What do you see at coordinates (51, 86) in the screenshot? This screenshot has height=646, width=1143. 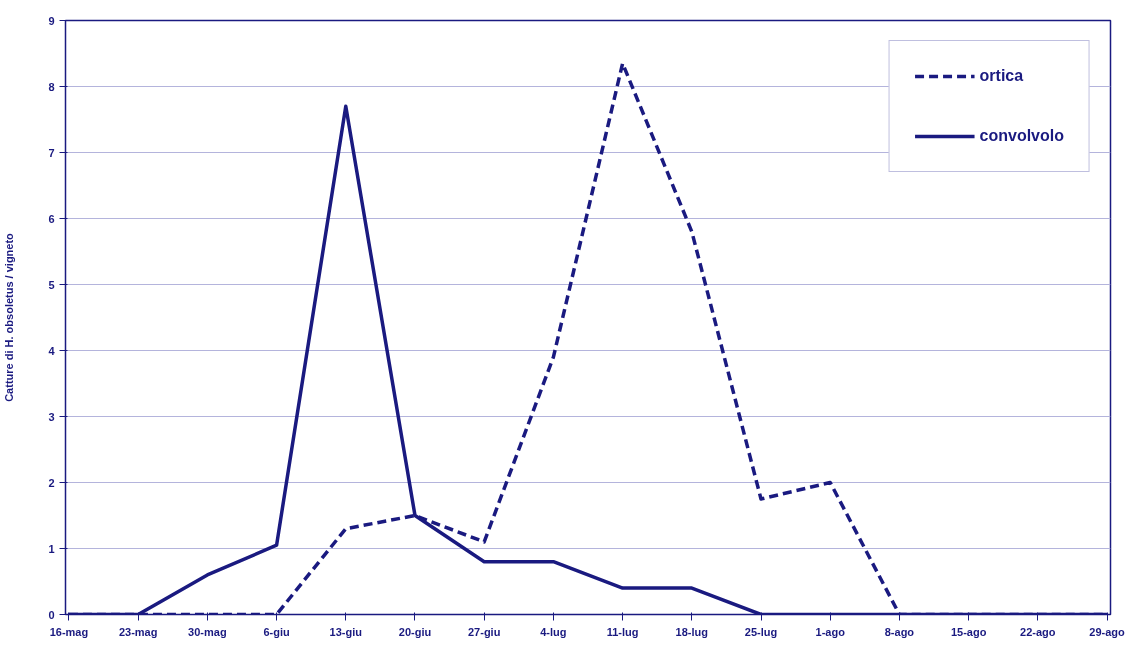 I see `y-tick-label: 8` at bounding box center [51, 86].